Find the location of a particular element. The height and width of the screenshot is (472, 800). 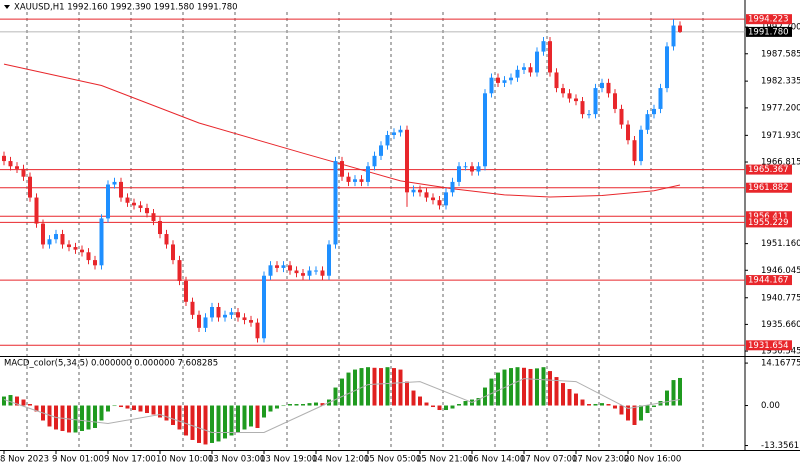

menu-arrow is located at coordinates (7, 7).